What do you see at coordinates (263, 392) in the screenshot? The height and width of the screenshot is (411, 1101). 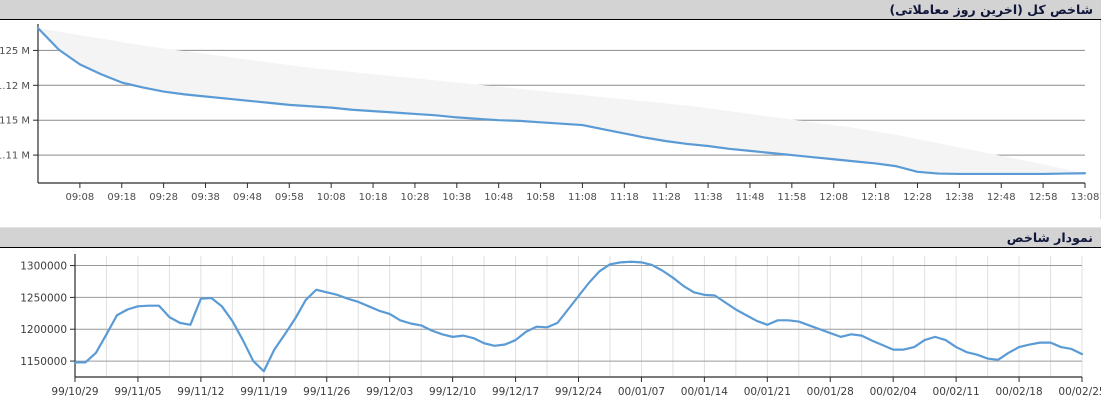 I see `x-tick-label: 99/11/19` at bounding box center [263, 392].